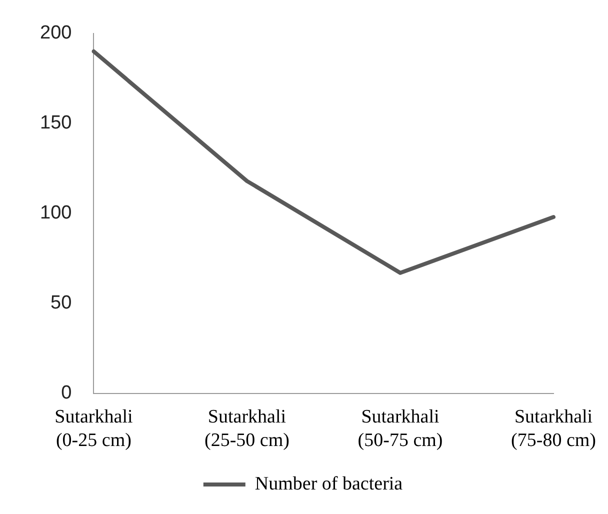 This screenshot has height=514, width=608. What do you see at coordinates (61, 303) in the screenshot?
I see `y-tick-label: 50` at bounding box center [61, 303].